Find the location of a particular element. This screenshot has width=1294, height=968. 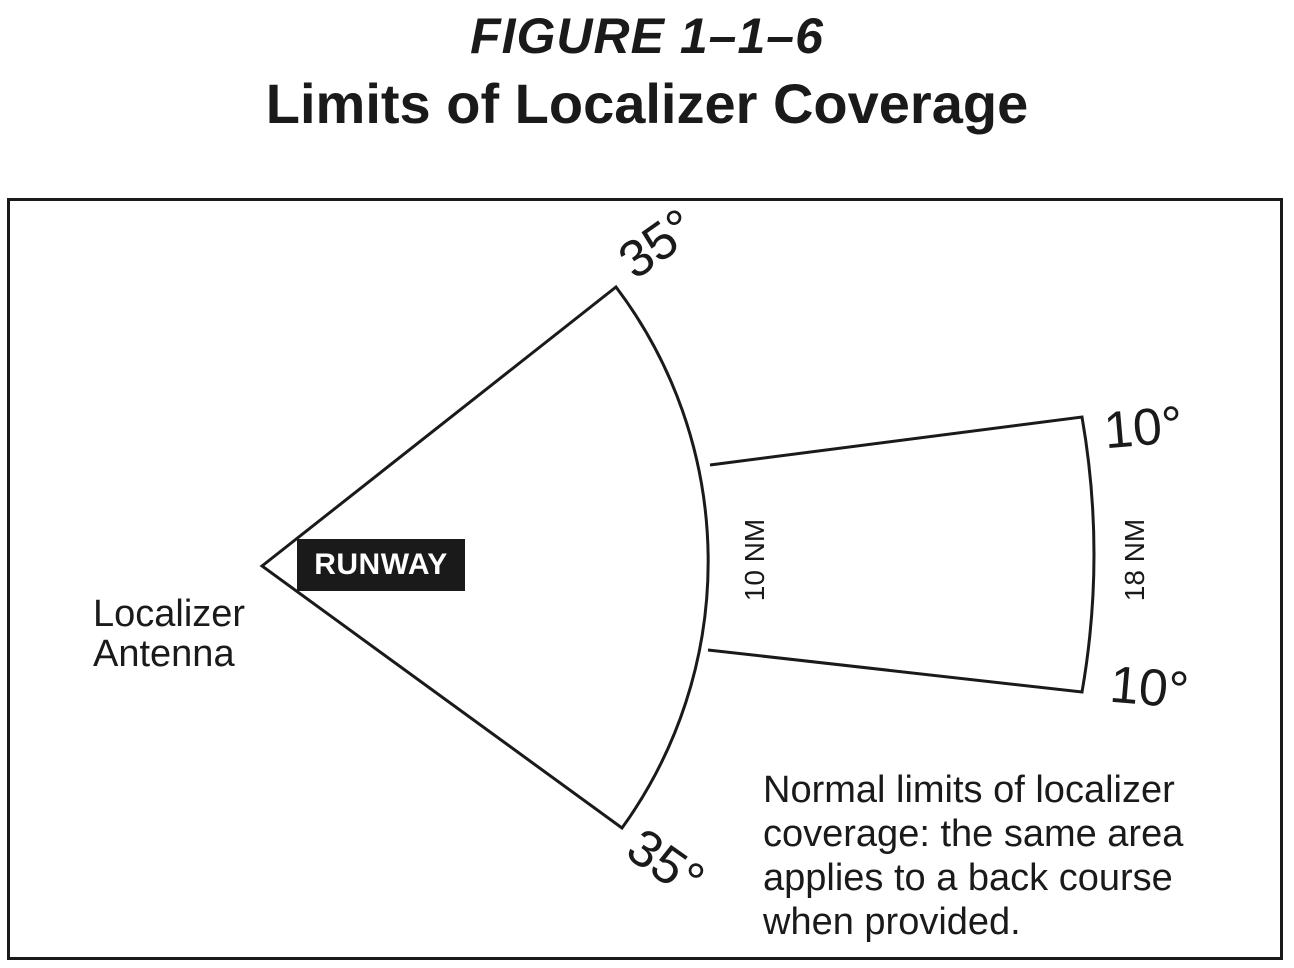

angle-label-10-bottom: 10° is located at coordinates (1149, 688).